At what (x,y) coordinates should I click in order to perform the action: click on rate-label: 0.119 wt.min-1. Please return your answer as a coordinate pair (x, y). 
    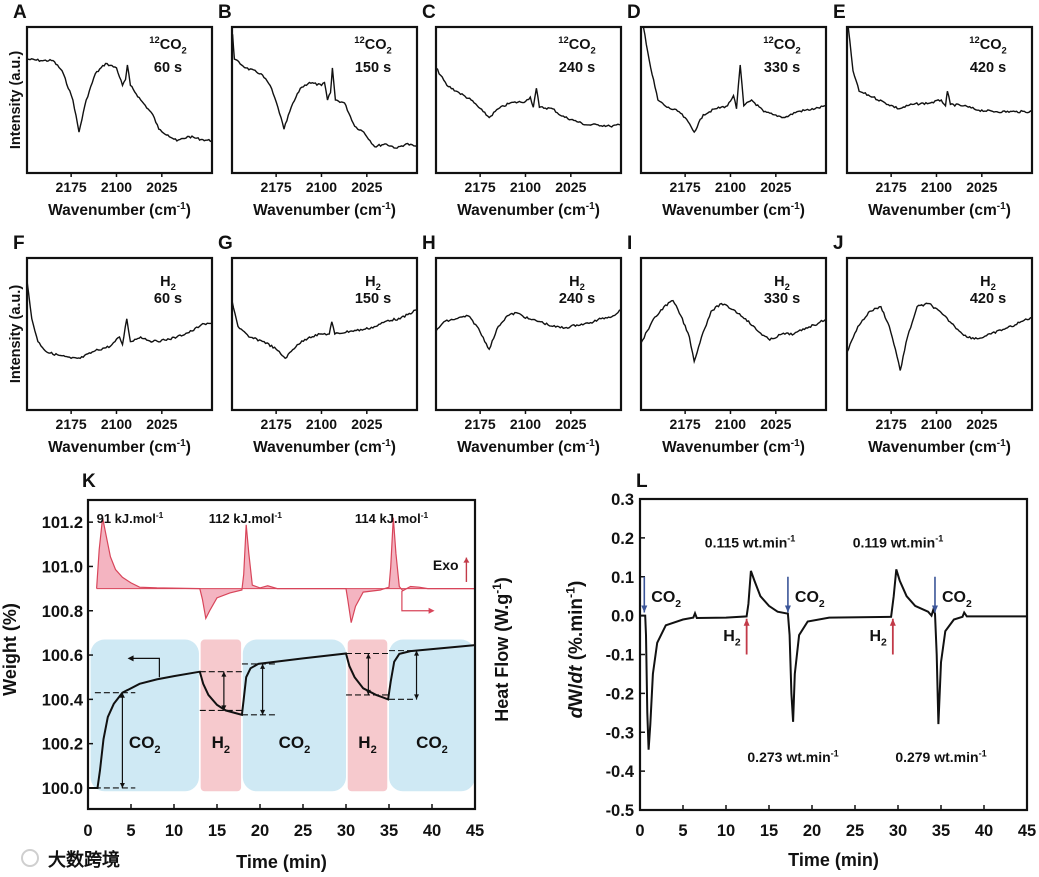
    Looking at the image, I should click on (898, 542).